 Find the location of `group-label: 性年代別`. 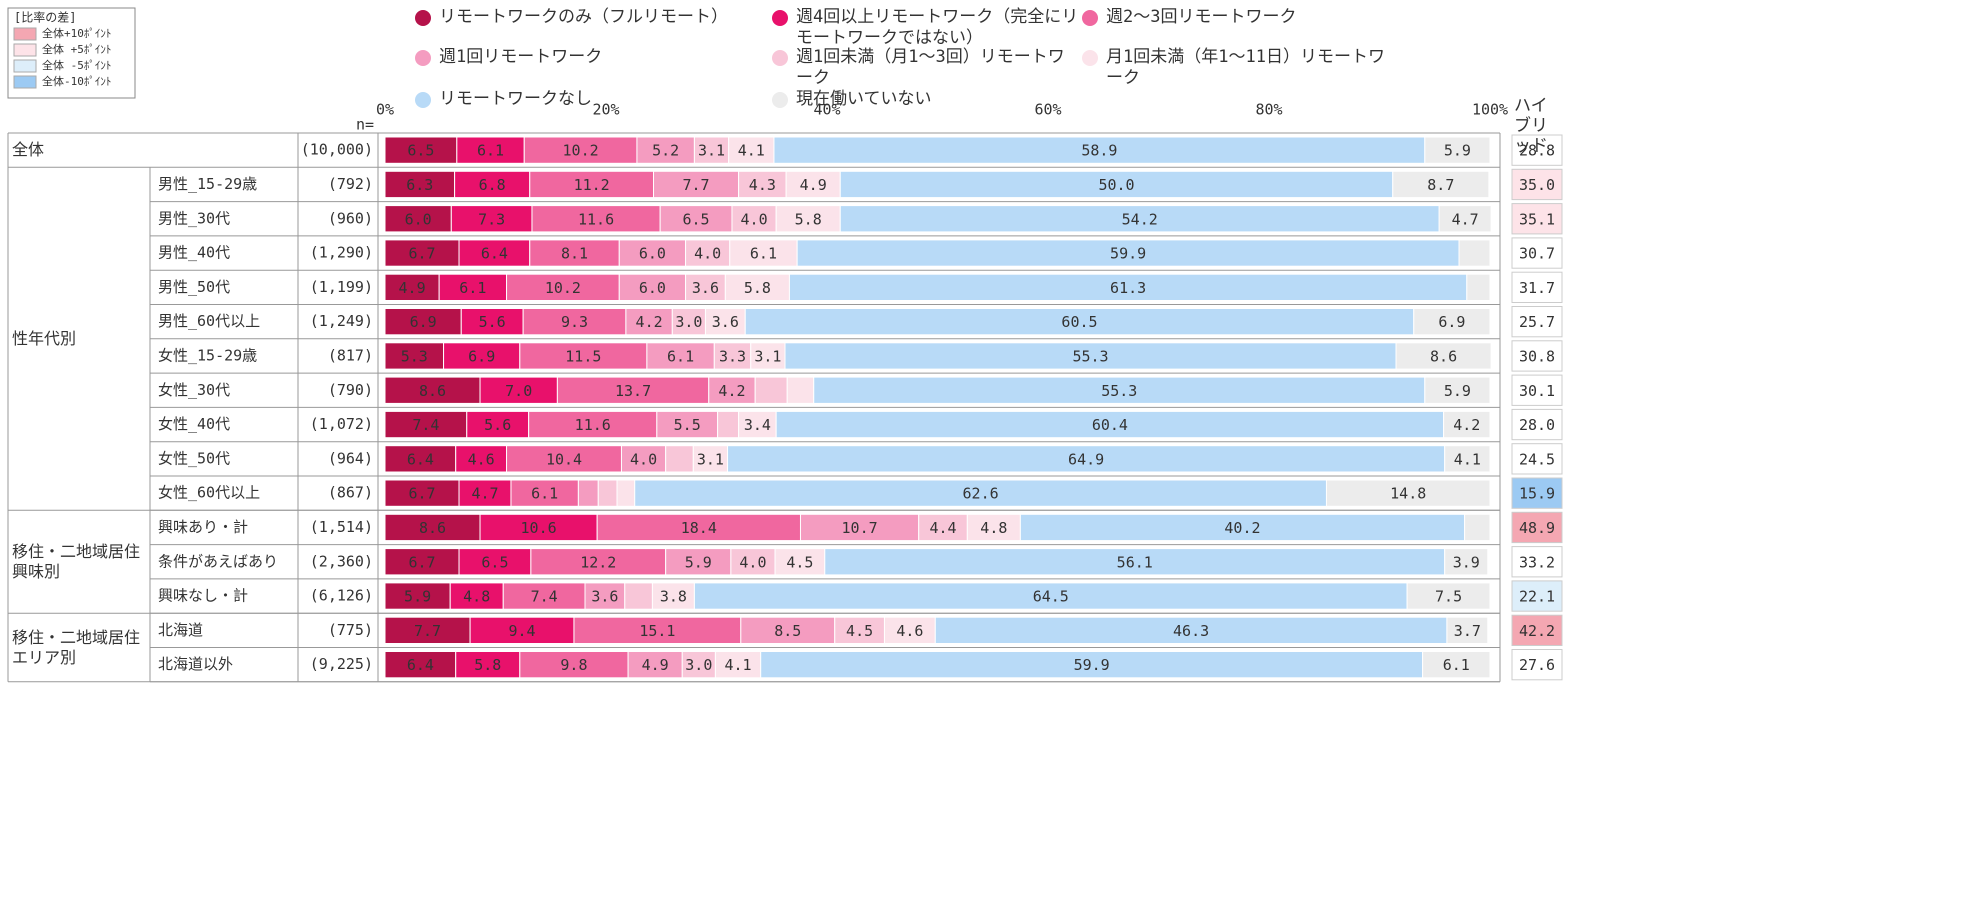

group-label: 性年代別 is located at coordinates (44, 338).